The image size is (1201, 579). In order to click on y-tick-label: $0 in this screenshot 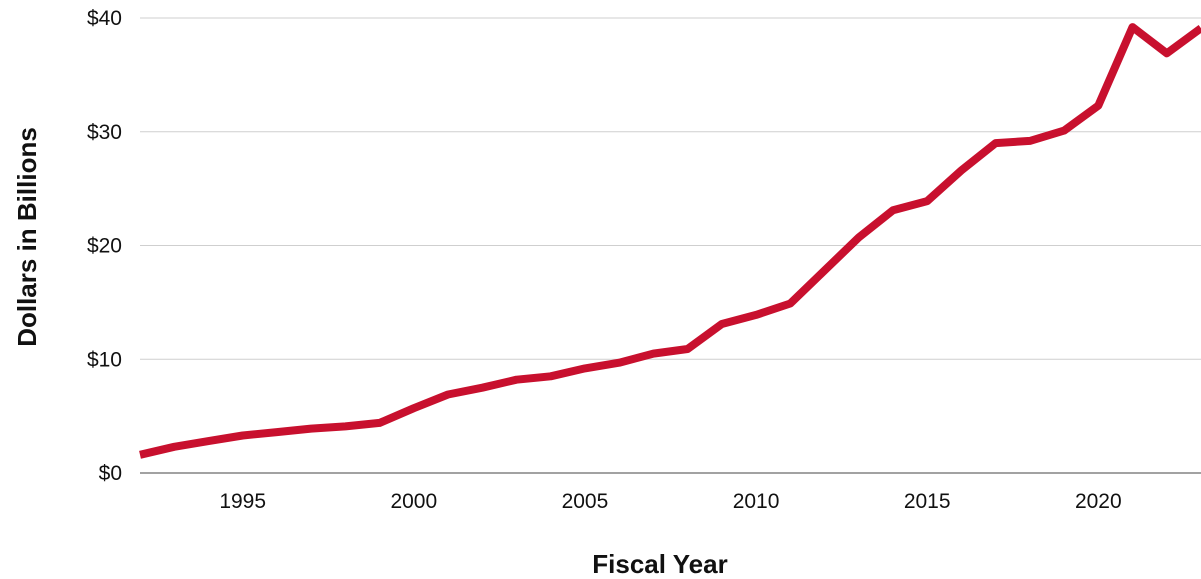, I will do `click(110, 473)`.